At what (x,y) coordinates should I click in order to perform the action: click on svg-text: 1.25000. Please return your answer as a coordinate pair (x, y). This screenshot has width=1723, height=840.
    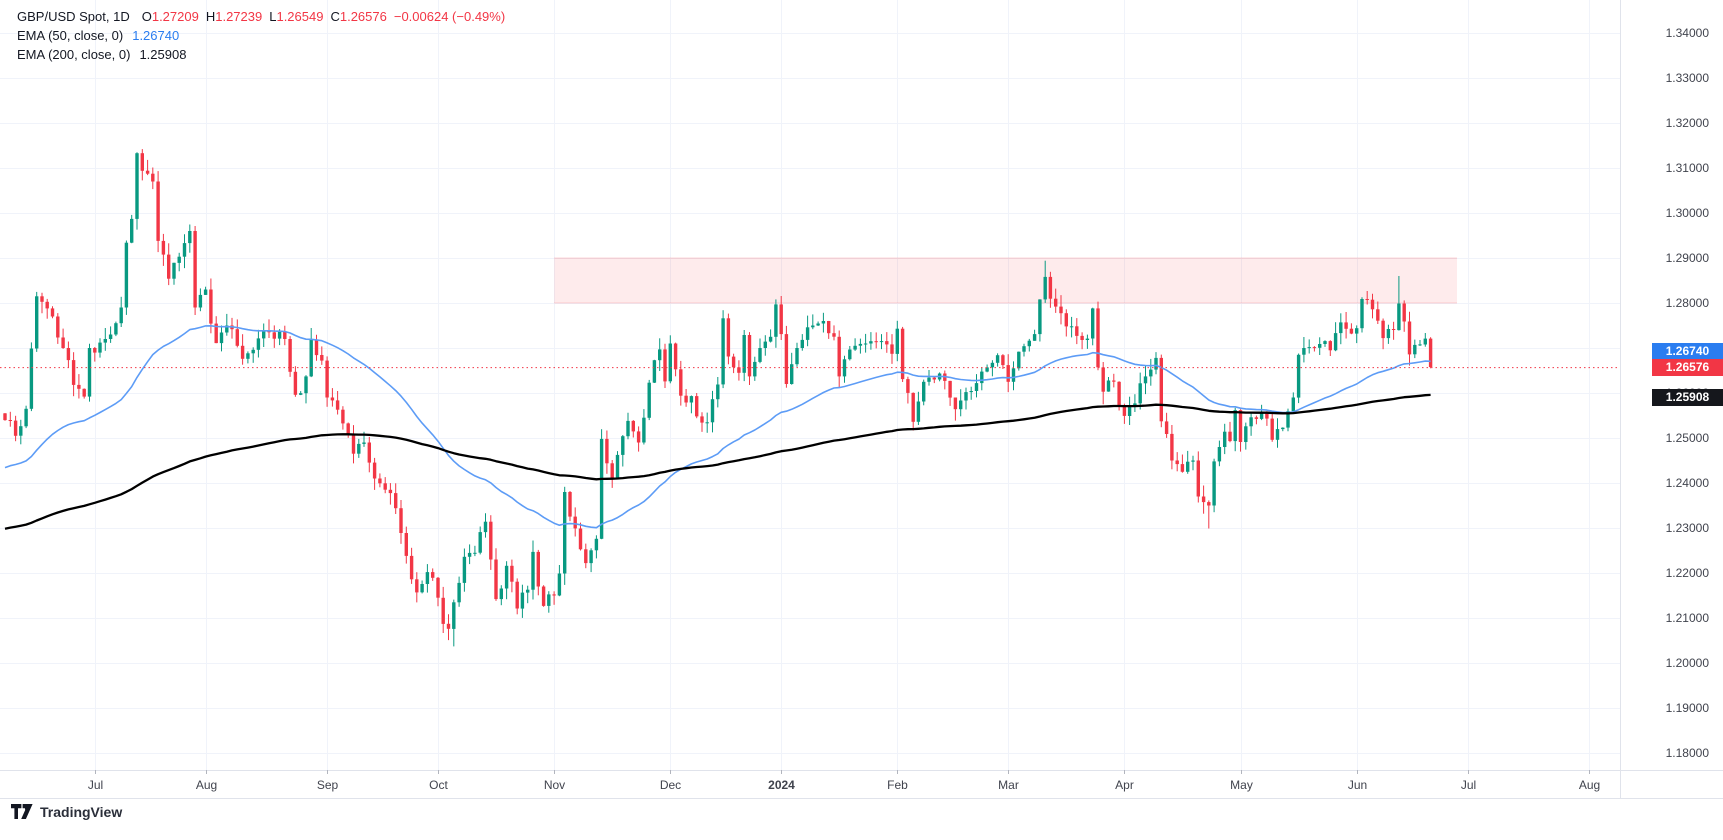
    Looking at the image, I should click on (1688, 438).